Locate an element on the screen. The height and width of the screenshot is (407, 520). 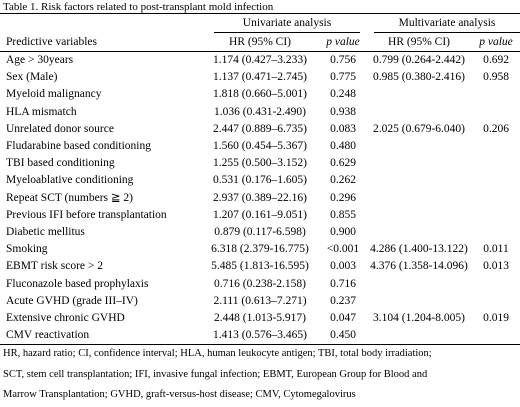
header-univariate-p: p value is located at coordinates (343, 42).